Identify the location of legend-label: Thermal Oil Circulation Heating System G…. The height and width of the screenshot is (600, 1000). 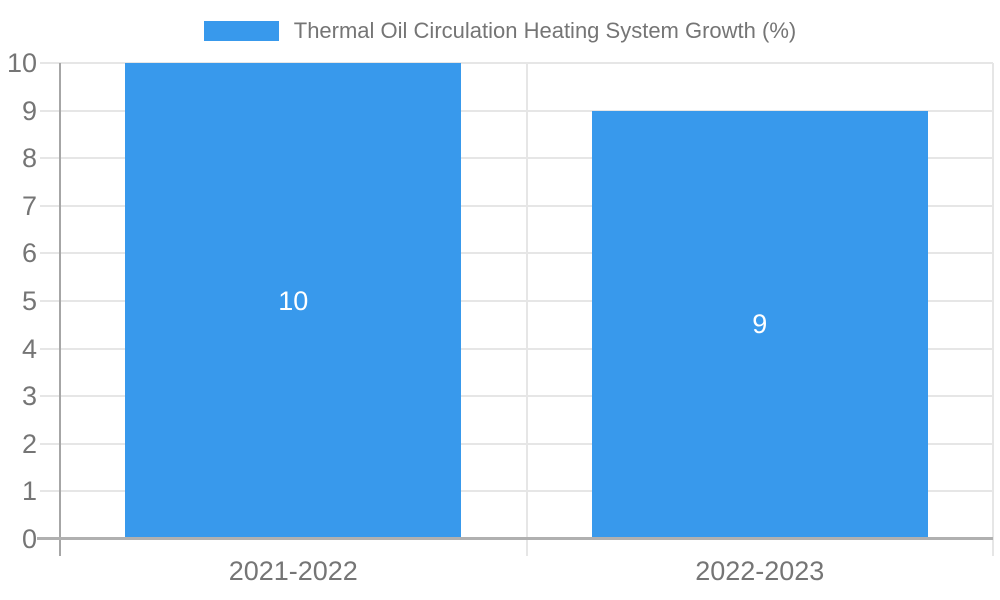
(545, 30).